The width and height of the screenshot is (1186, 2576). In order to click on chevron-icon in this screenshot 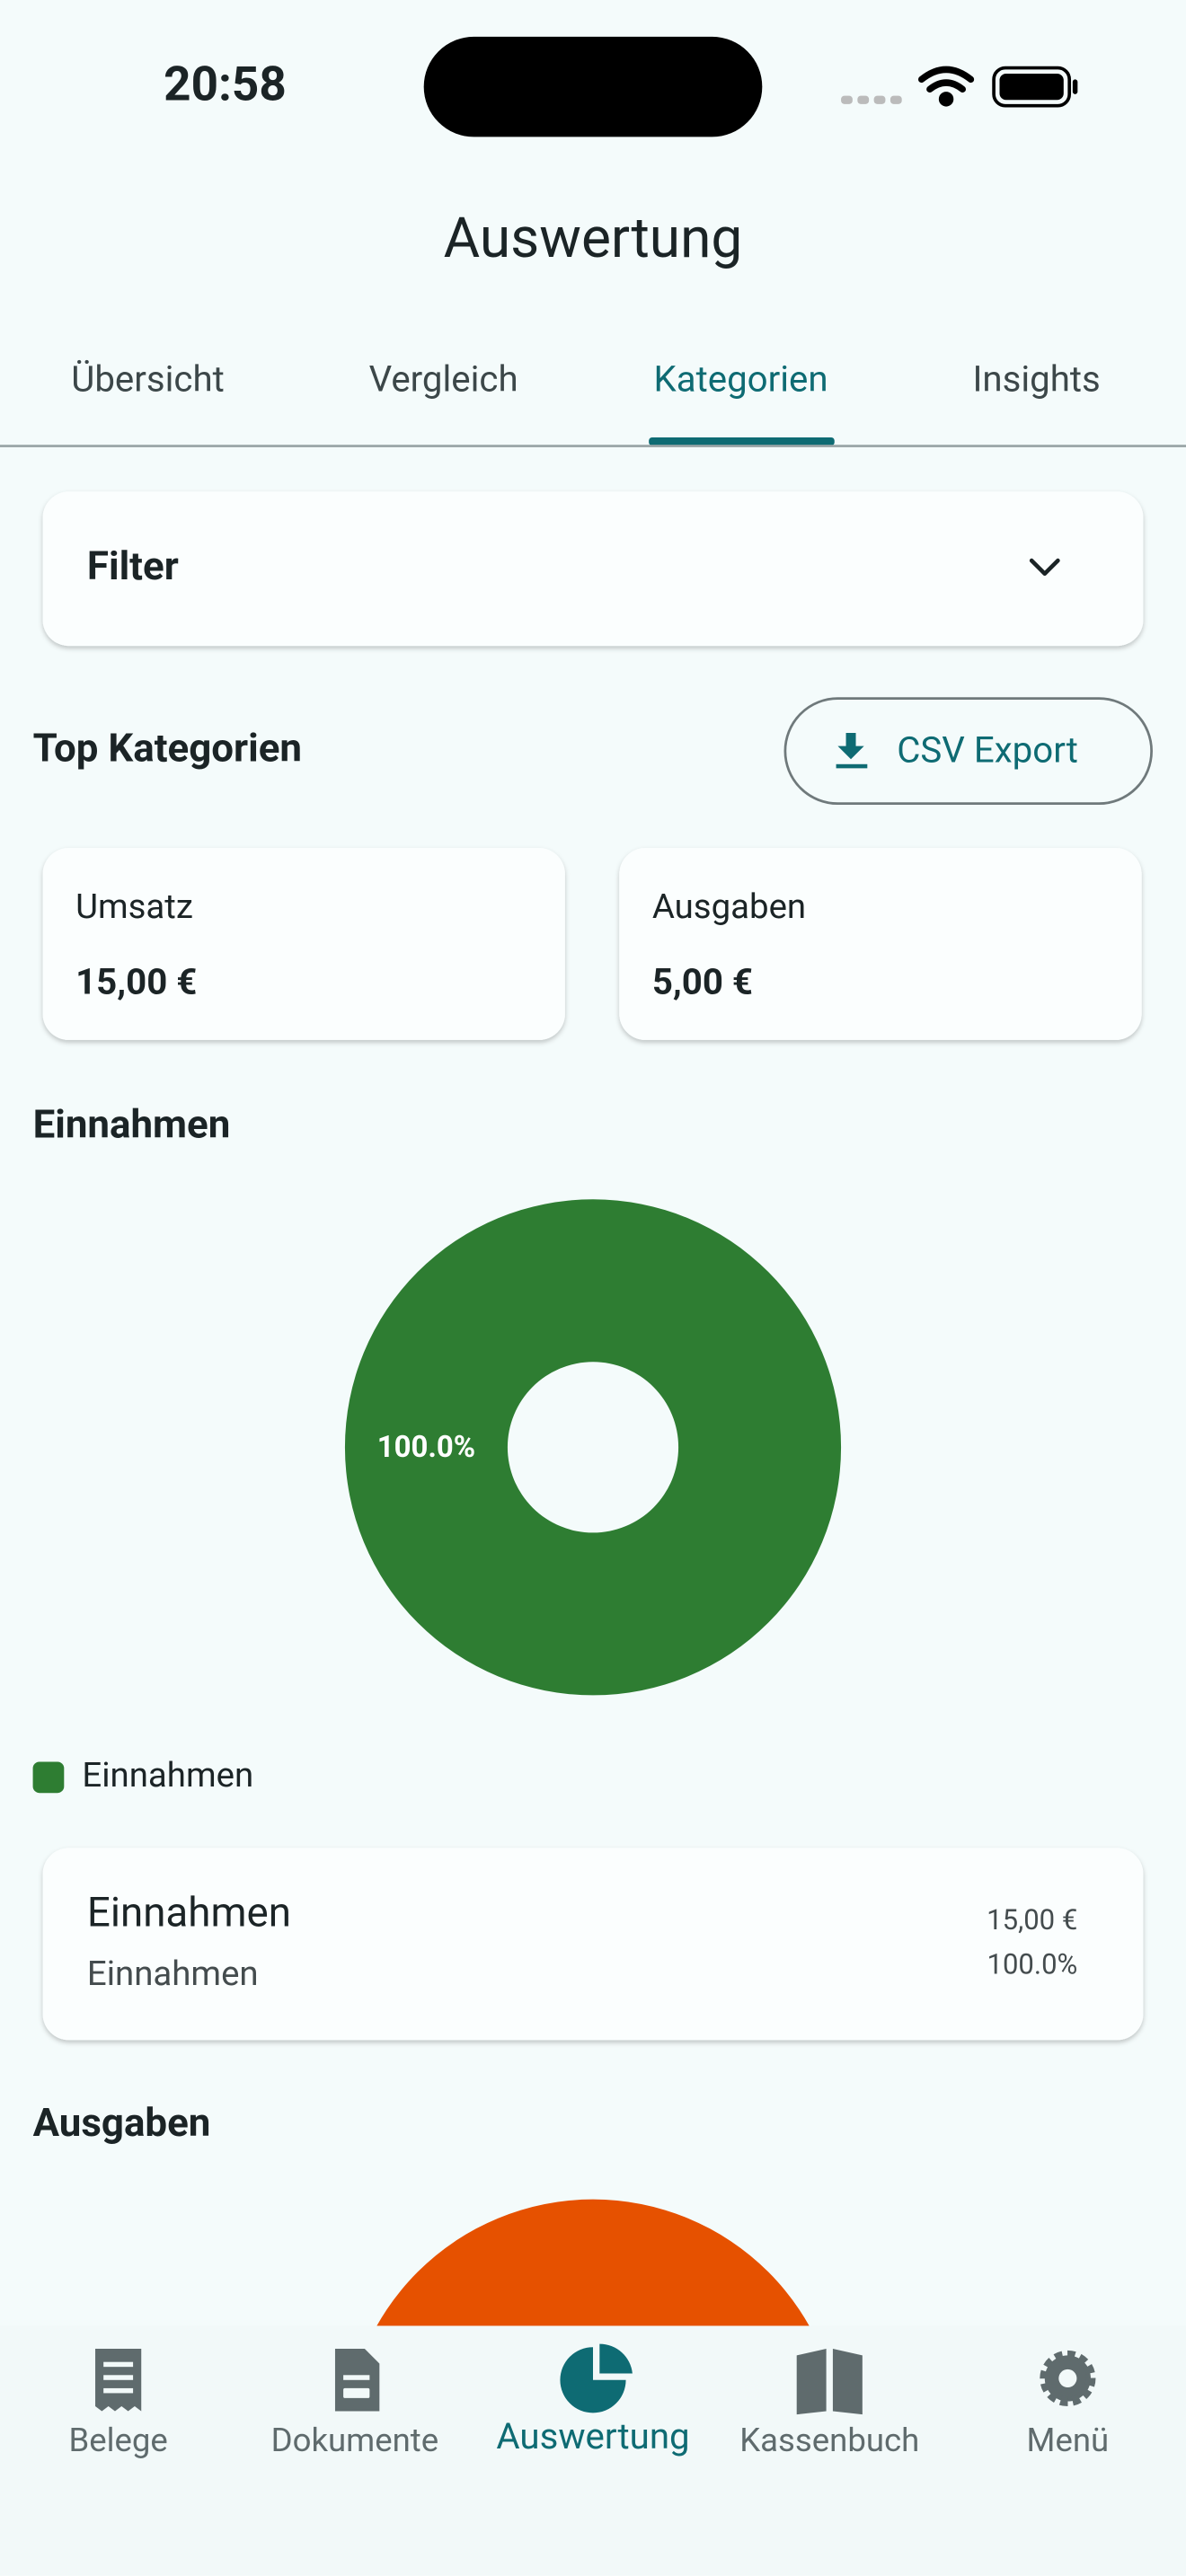, I will do `click(1044, 567)`.